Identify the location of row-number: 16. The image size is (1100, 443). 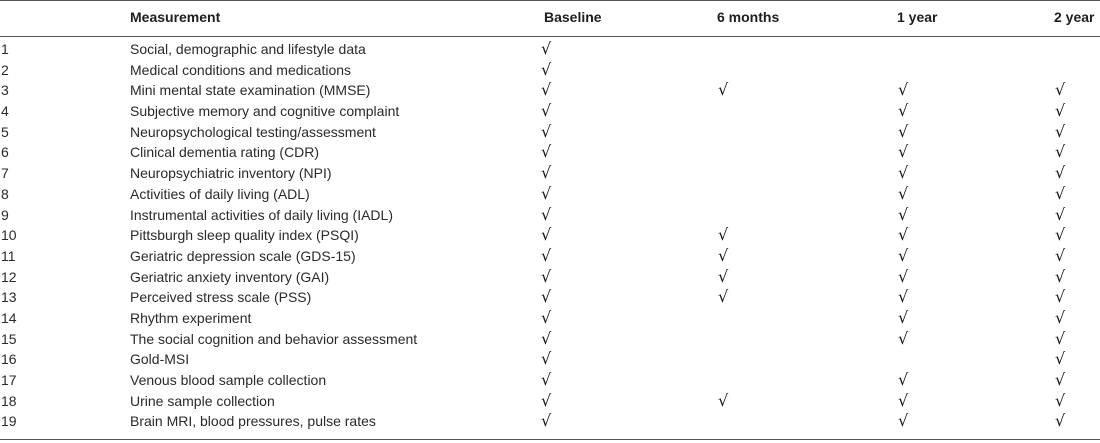
(9, 359).